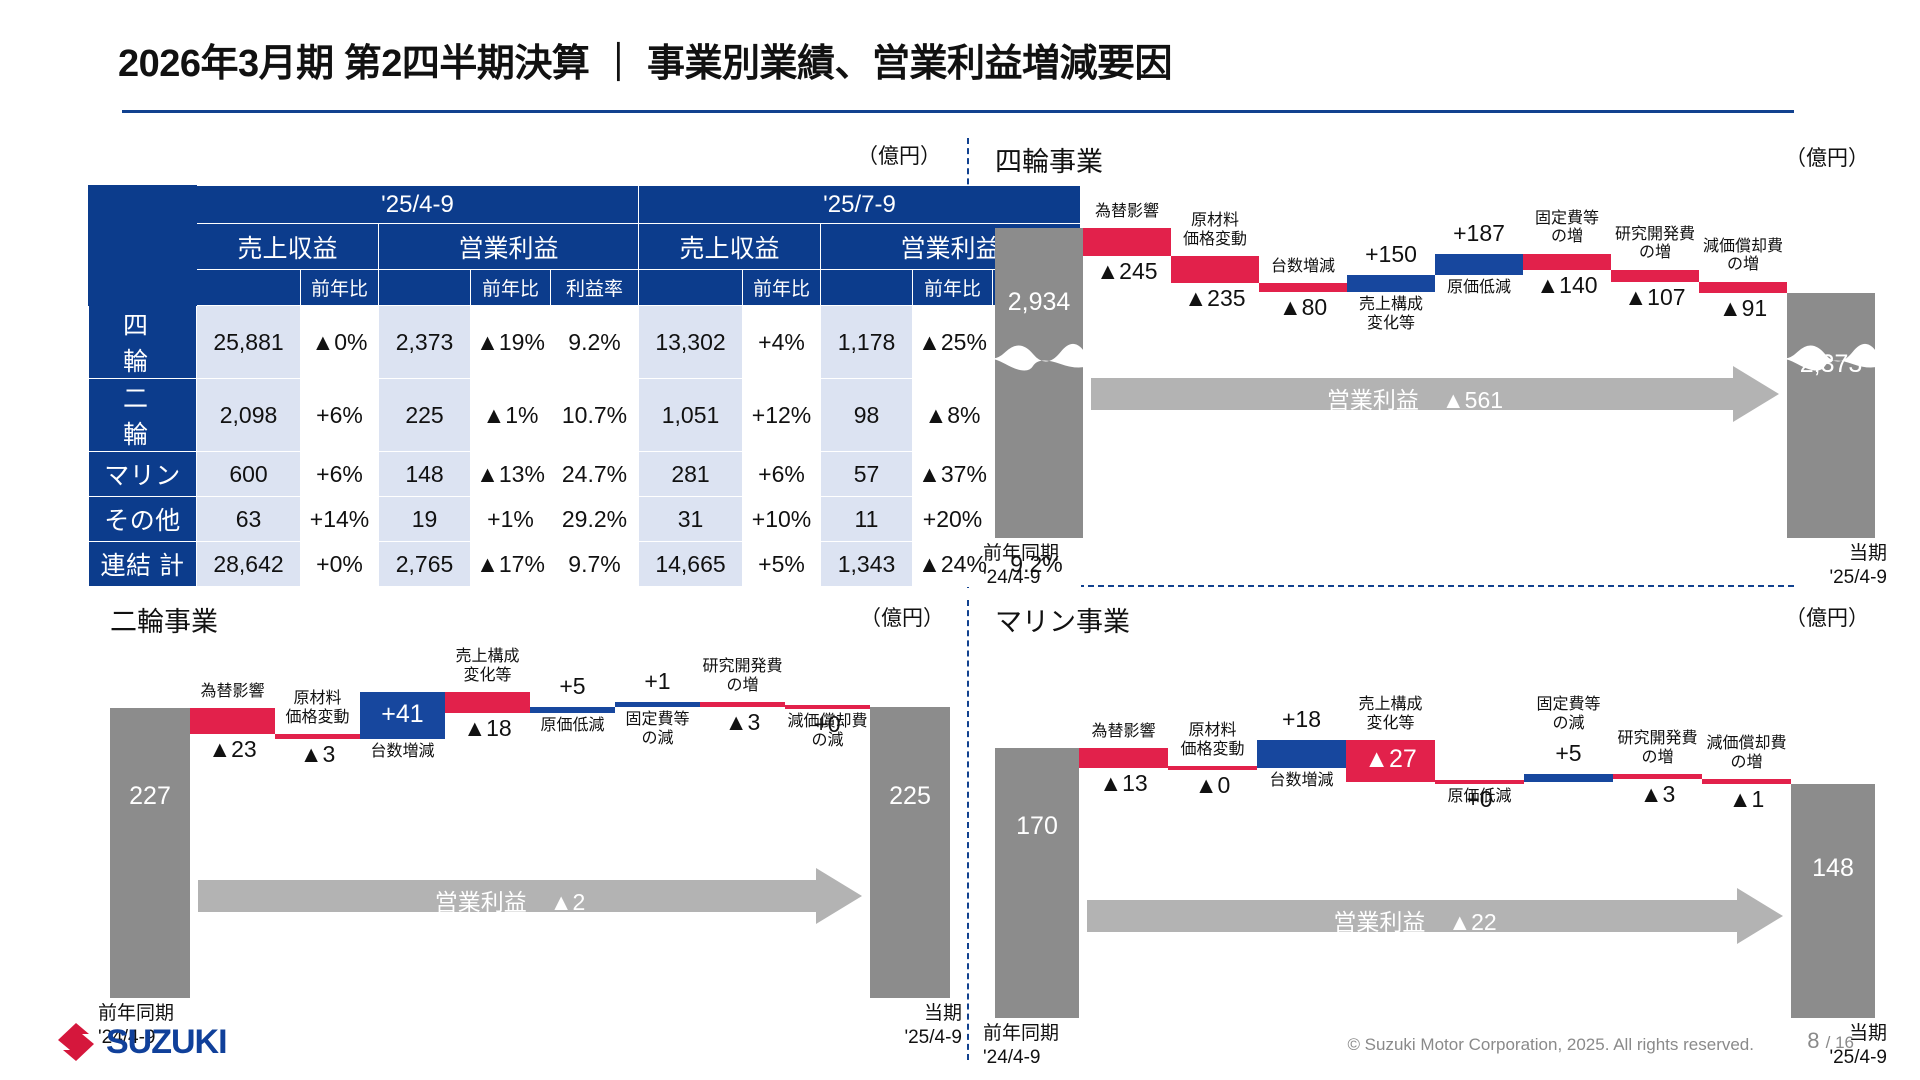  Describe the element at coordinates (1657, 748) in the screenshot. I see `waterfall-label-7: 研究開発費 の増` at that location.